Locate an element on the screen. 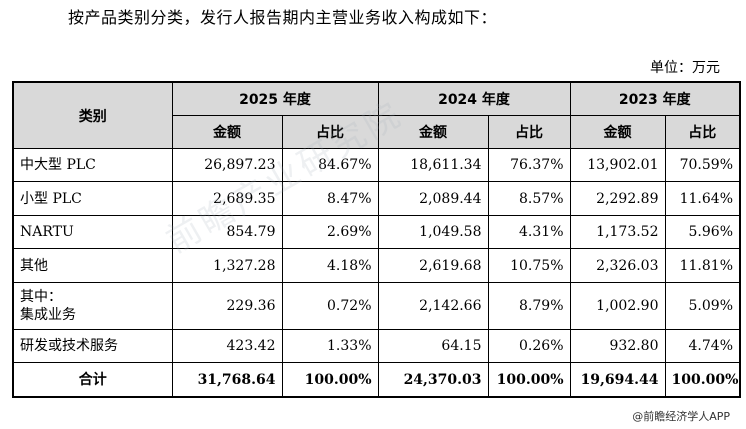 This screenshot has width=746, height=429. share-cell: 84.67% is located at coordinates (330, 165).